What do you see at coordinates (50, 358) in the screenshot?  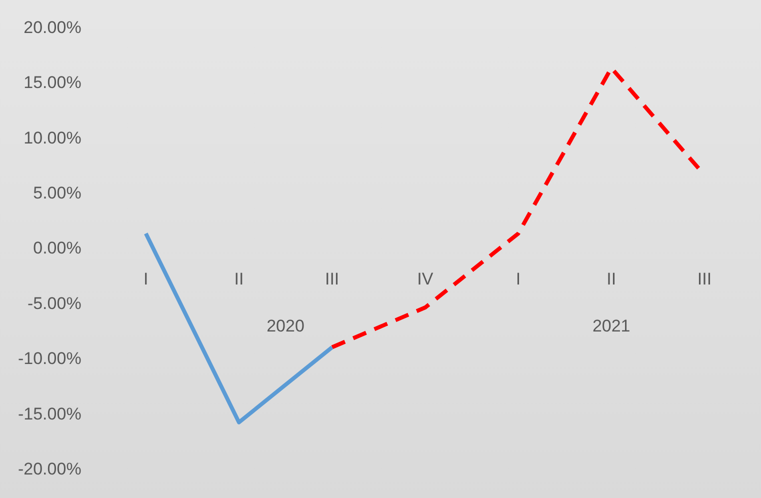 I see `y-tick-label: -10.00%` at bounding box center [50, 358].